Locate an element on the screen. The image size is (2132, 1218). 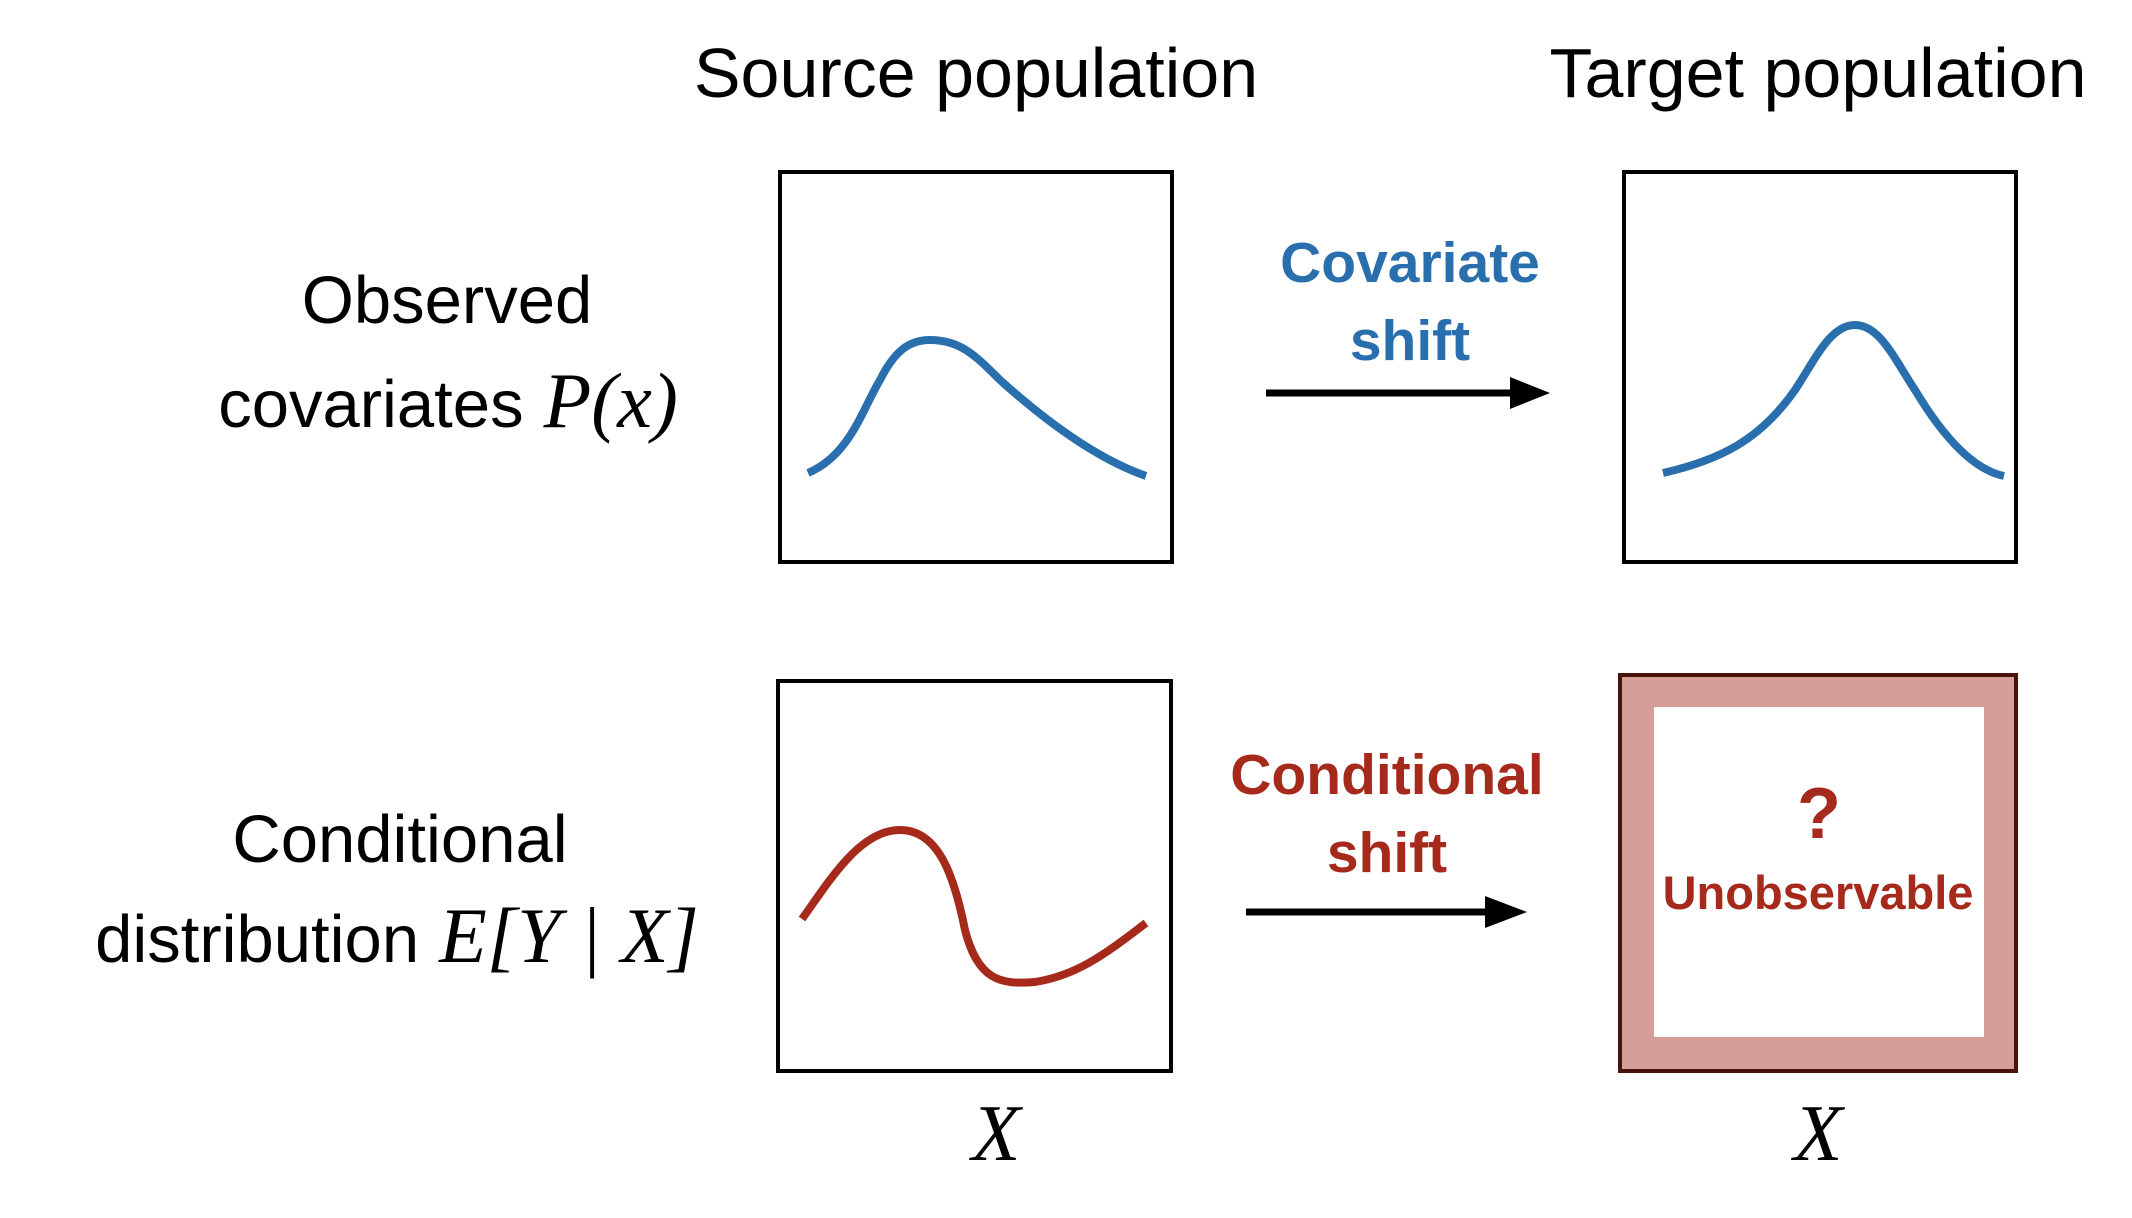
source-population-title: Source population is located at coordinates (976, 73).